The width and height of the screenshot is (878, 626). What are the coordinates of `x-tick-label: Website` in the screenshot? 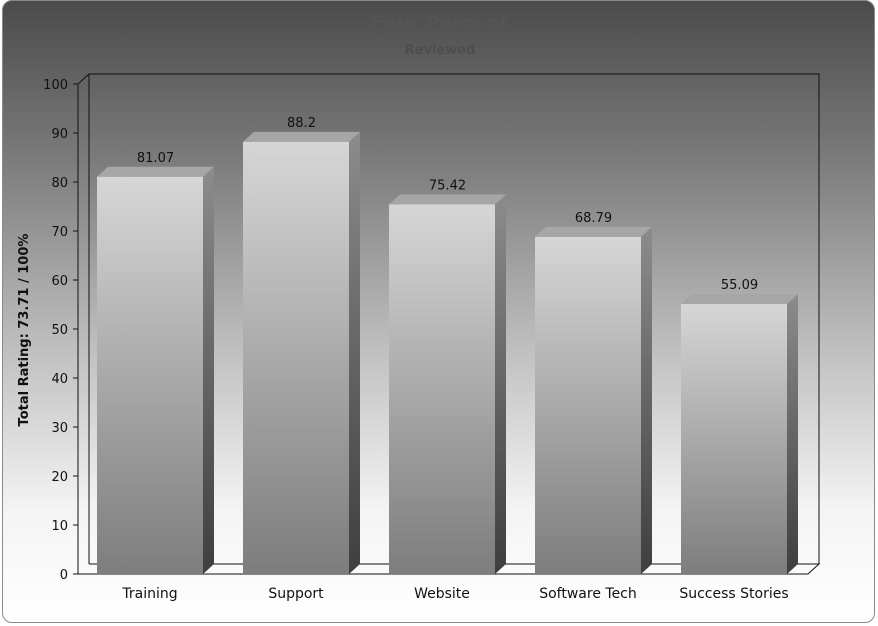 It's located at (442, 594).